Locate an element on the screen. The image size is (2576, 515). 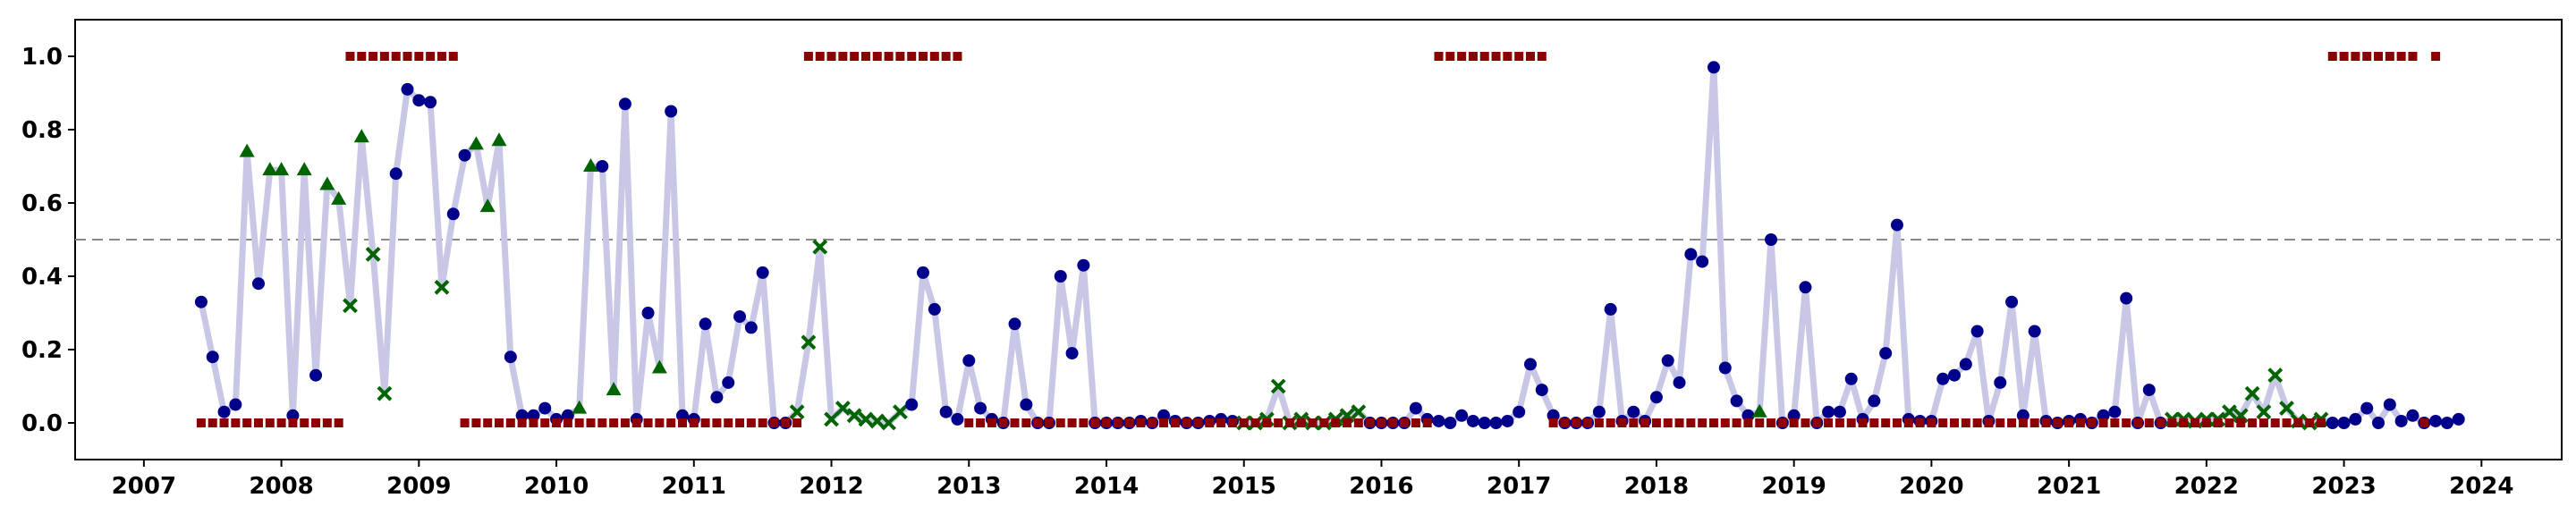
x-tick-label: 2021 is located at coordinates (2069, 487).